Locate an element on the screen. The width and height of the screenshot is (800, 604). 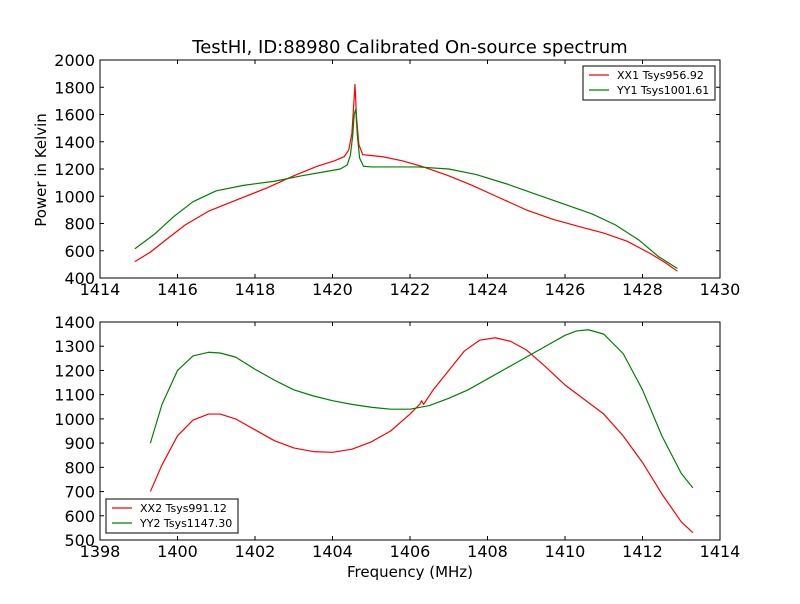
top-y-tick-label: 1600 is located at coordinates (74, 115).